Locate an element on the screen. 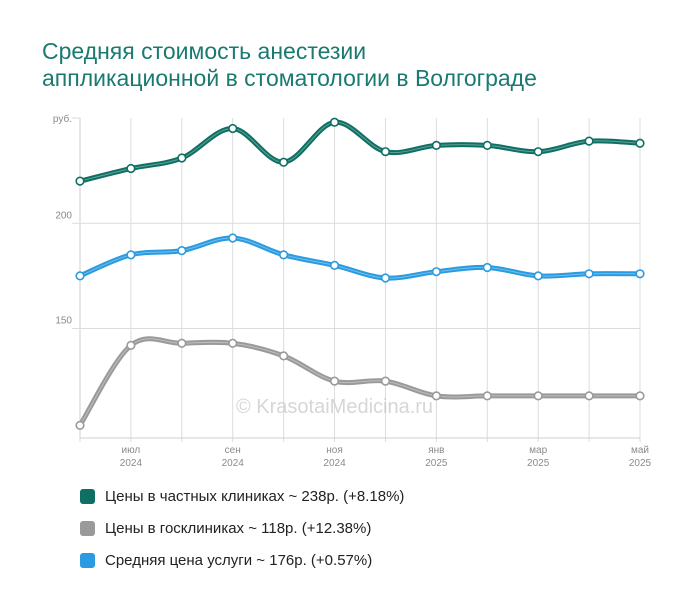 The image size is (700, 616). legend-item-average: Средняя цена услуги ~ 176р. (+0.57%) is located at coordinates (242, 560).